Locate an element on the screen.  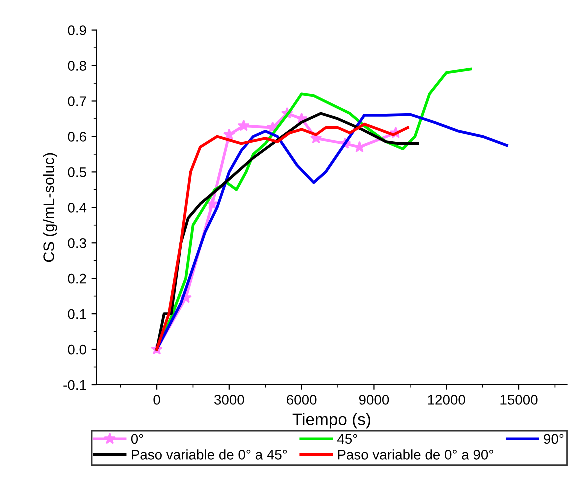
y-tick-label: 0.6 is located at coordinates (77, 137).